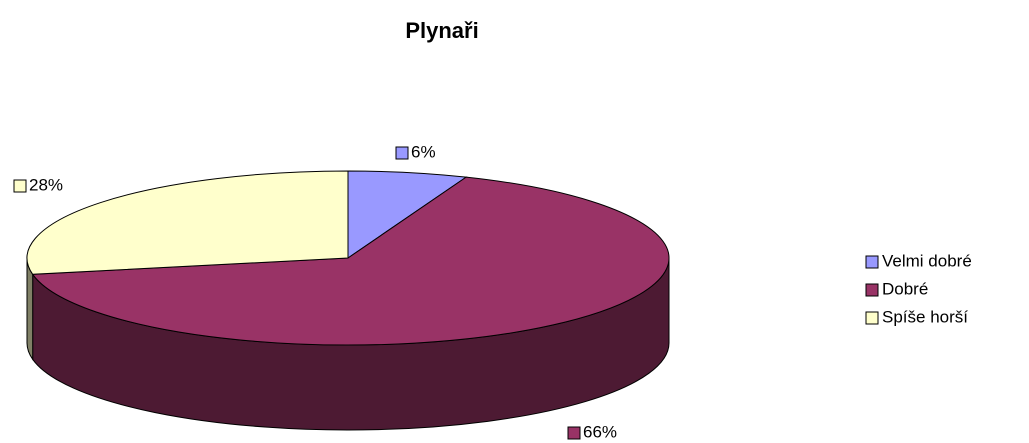 The image size is (1029, 443). Describe the element at coordinates (925, 316) in the screenshot. I see `legend-label: Spíše horší` at that location.